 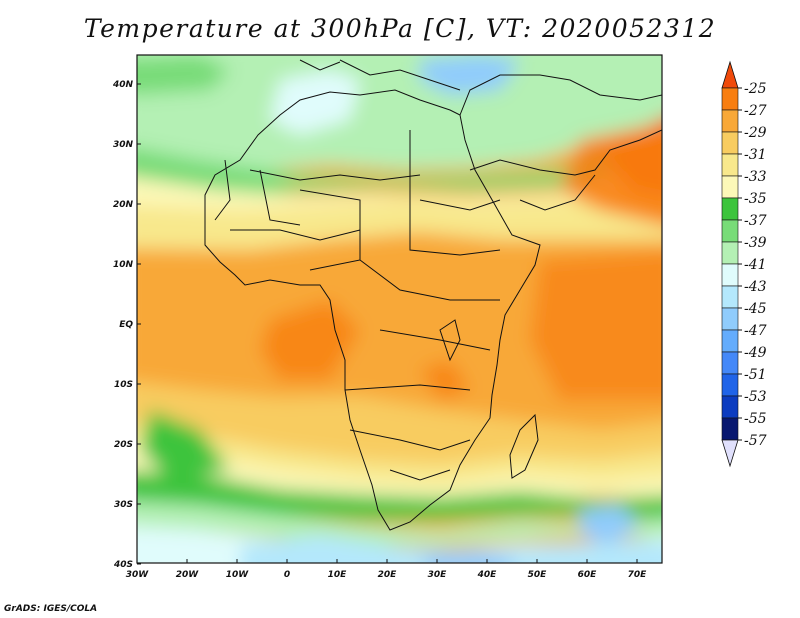 I want to click on colorbar-label: -27, so click(x=755, y=111).